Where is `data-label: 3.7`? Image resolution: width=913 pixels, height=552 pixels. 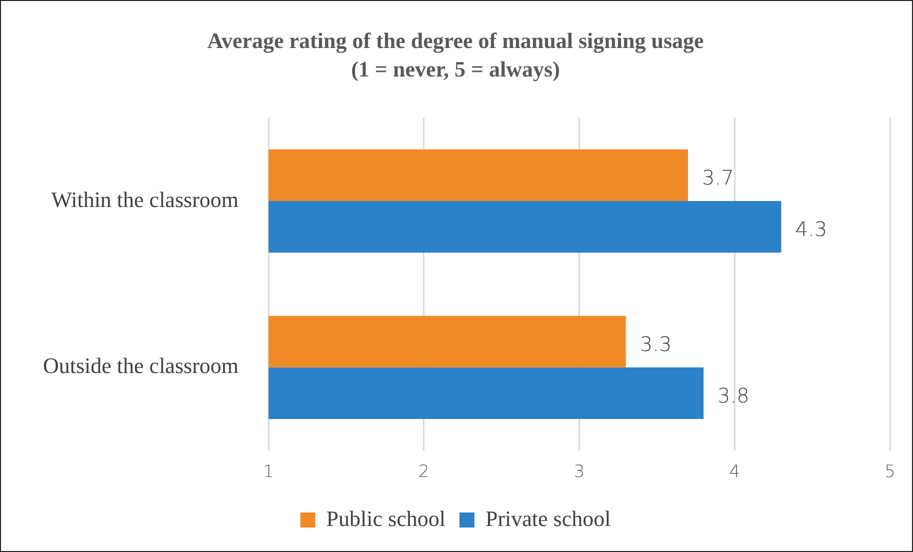
data-label: 3.7 is located at coordinates (718, 177).